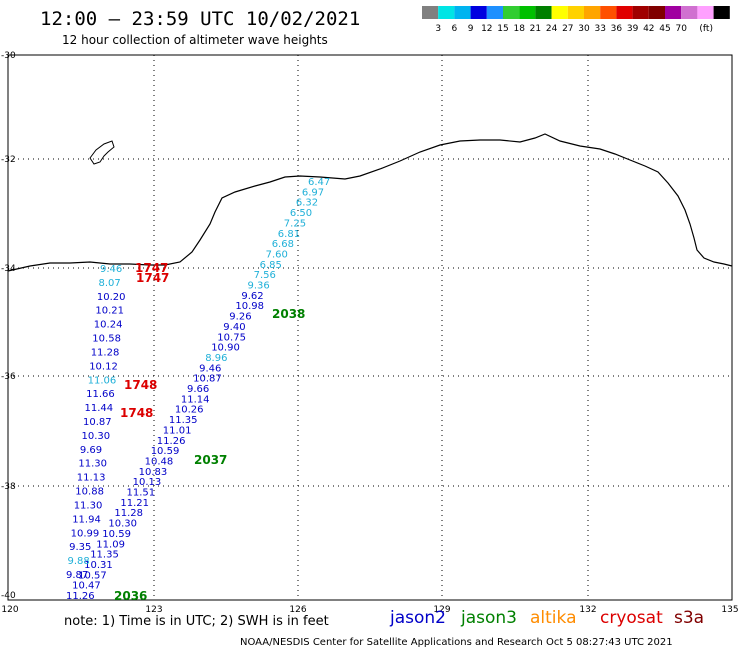 The image size is (740, 650). What do you see at coordinates (165, 451) in the screenshot?
I see `wave-height-value: 10.59` at bounding box center [165, 451].